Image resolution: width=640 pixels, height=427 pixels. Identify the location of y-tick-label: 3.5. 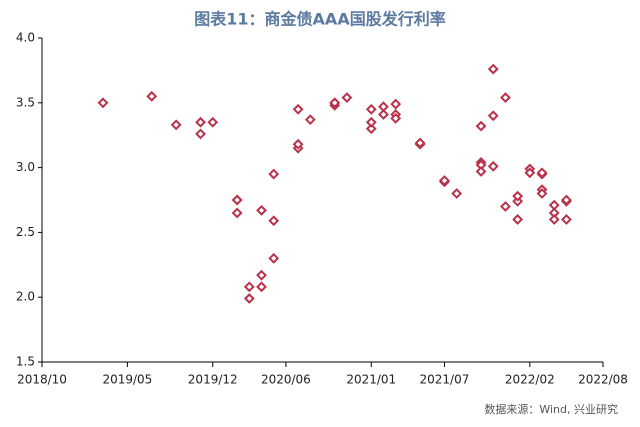
(25, 102).